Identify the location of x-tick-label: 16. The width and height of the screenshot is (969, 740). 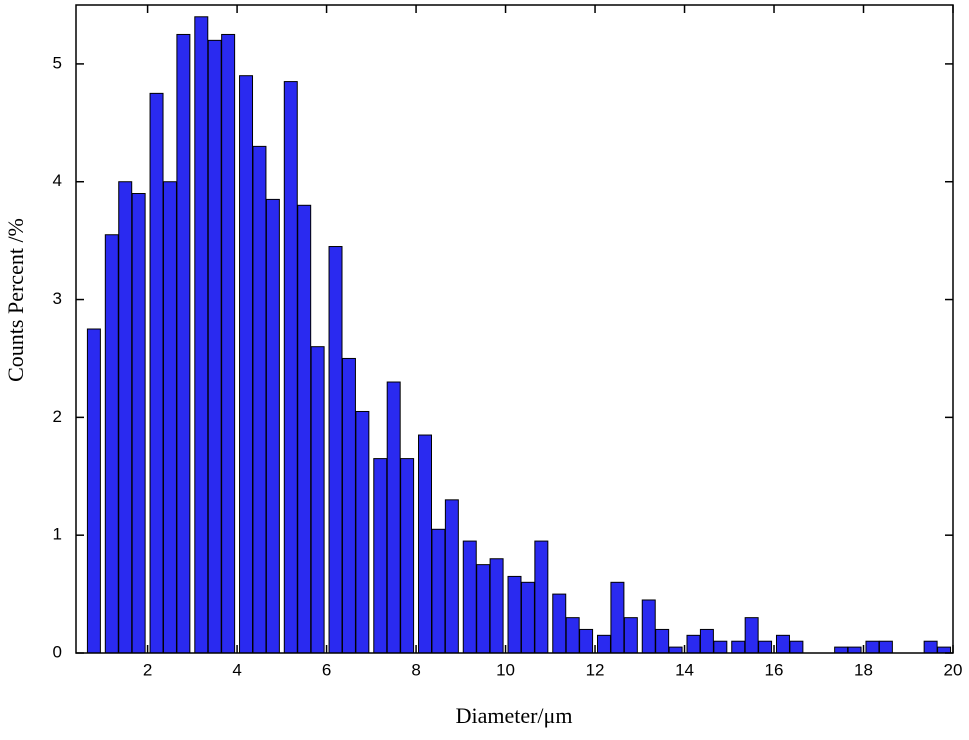
(774, 669).